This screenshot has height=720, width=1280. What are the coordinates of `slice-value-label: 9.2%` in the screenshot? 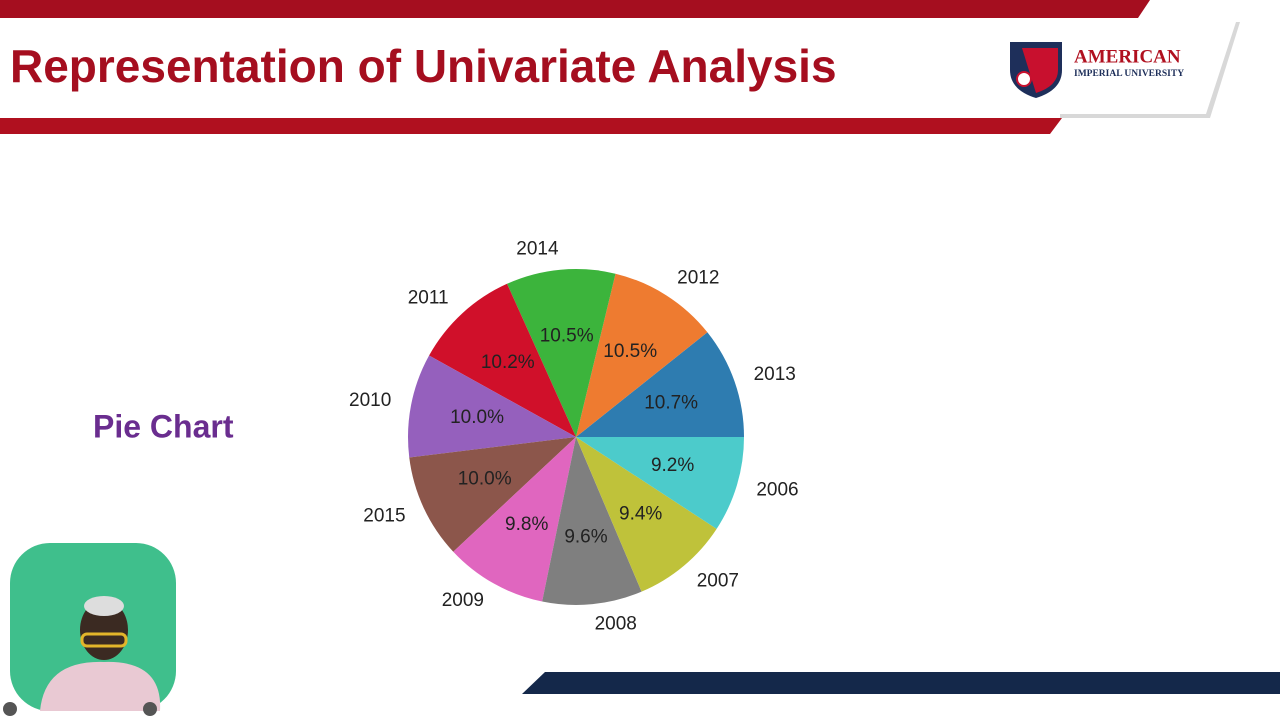 It's located at (672, 465).